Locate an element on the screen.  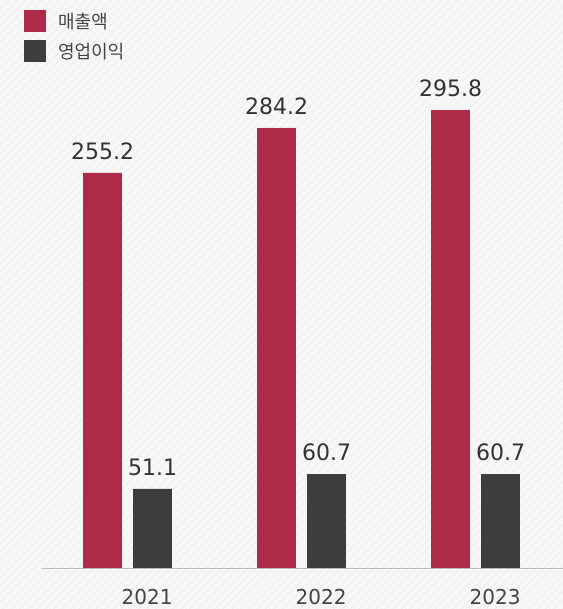
x-tick-label-2021: 2021 is located at coordinates (147, 597).